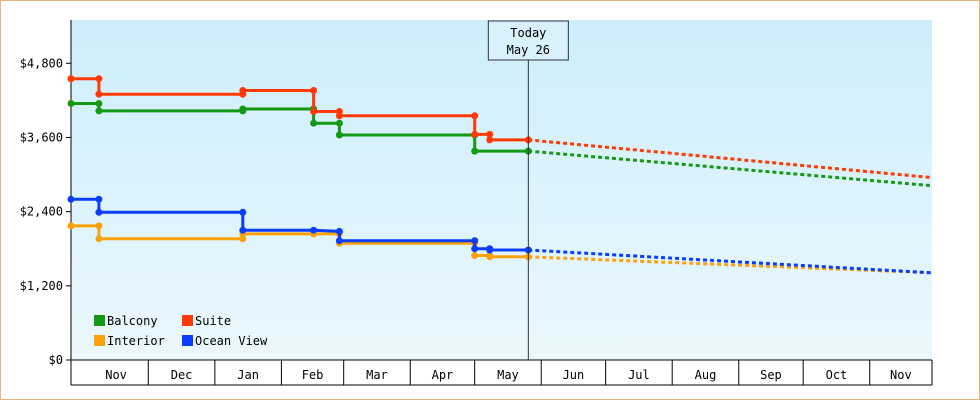 This screenshot has width=980, height=403. I want to click on legend-label-ocean-view: Ocean View, so click(231, 341).